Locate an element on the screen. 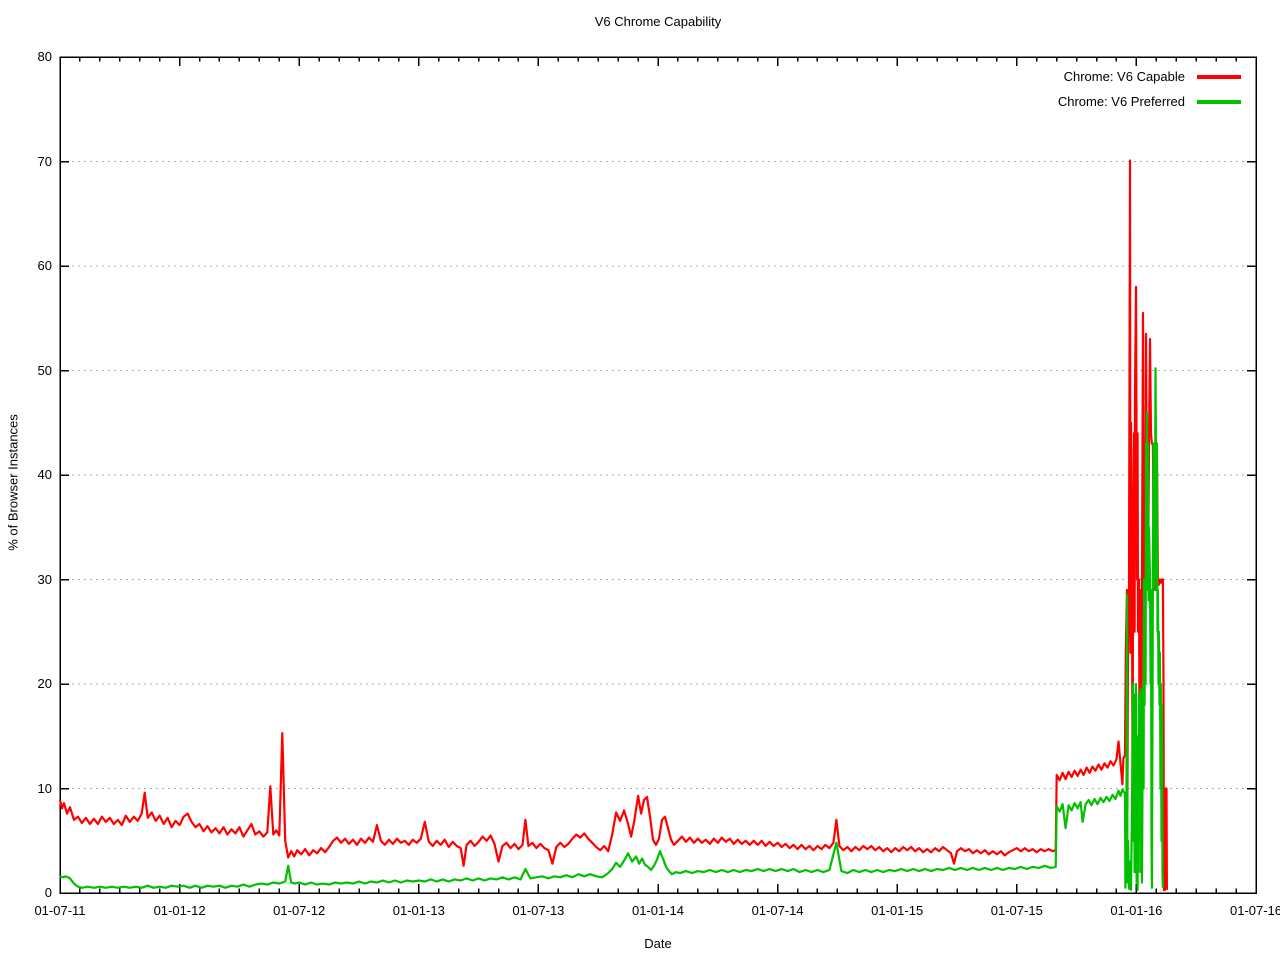  legend-row: Chrome: V6 Preferred is located at coordinates (1149, 101).